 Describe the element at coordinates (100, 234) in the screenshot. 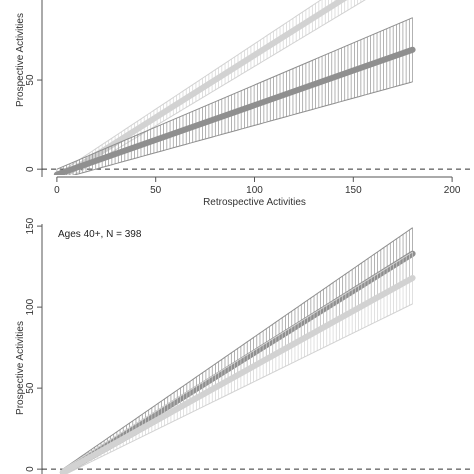

I see `panel-title-bottom: Ages 40+, N = 398` at that location.